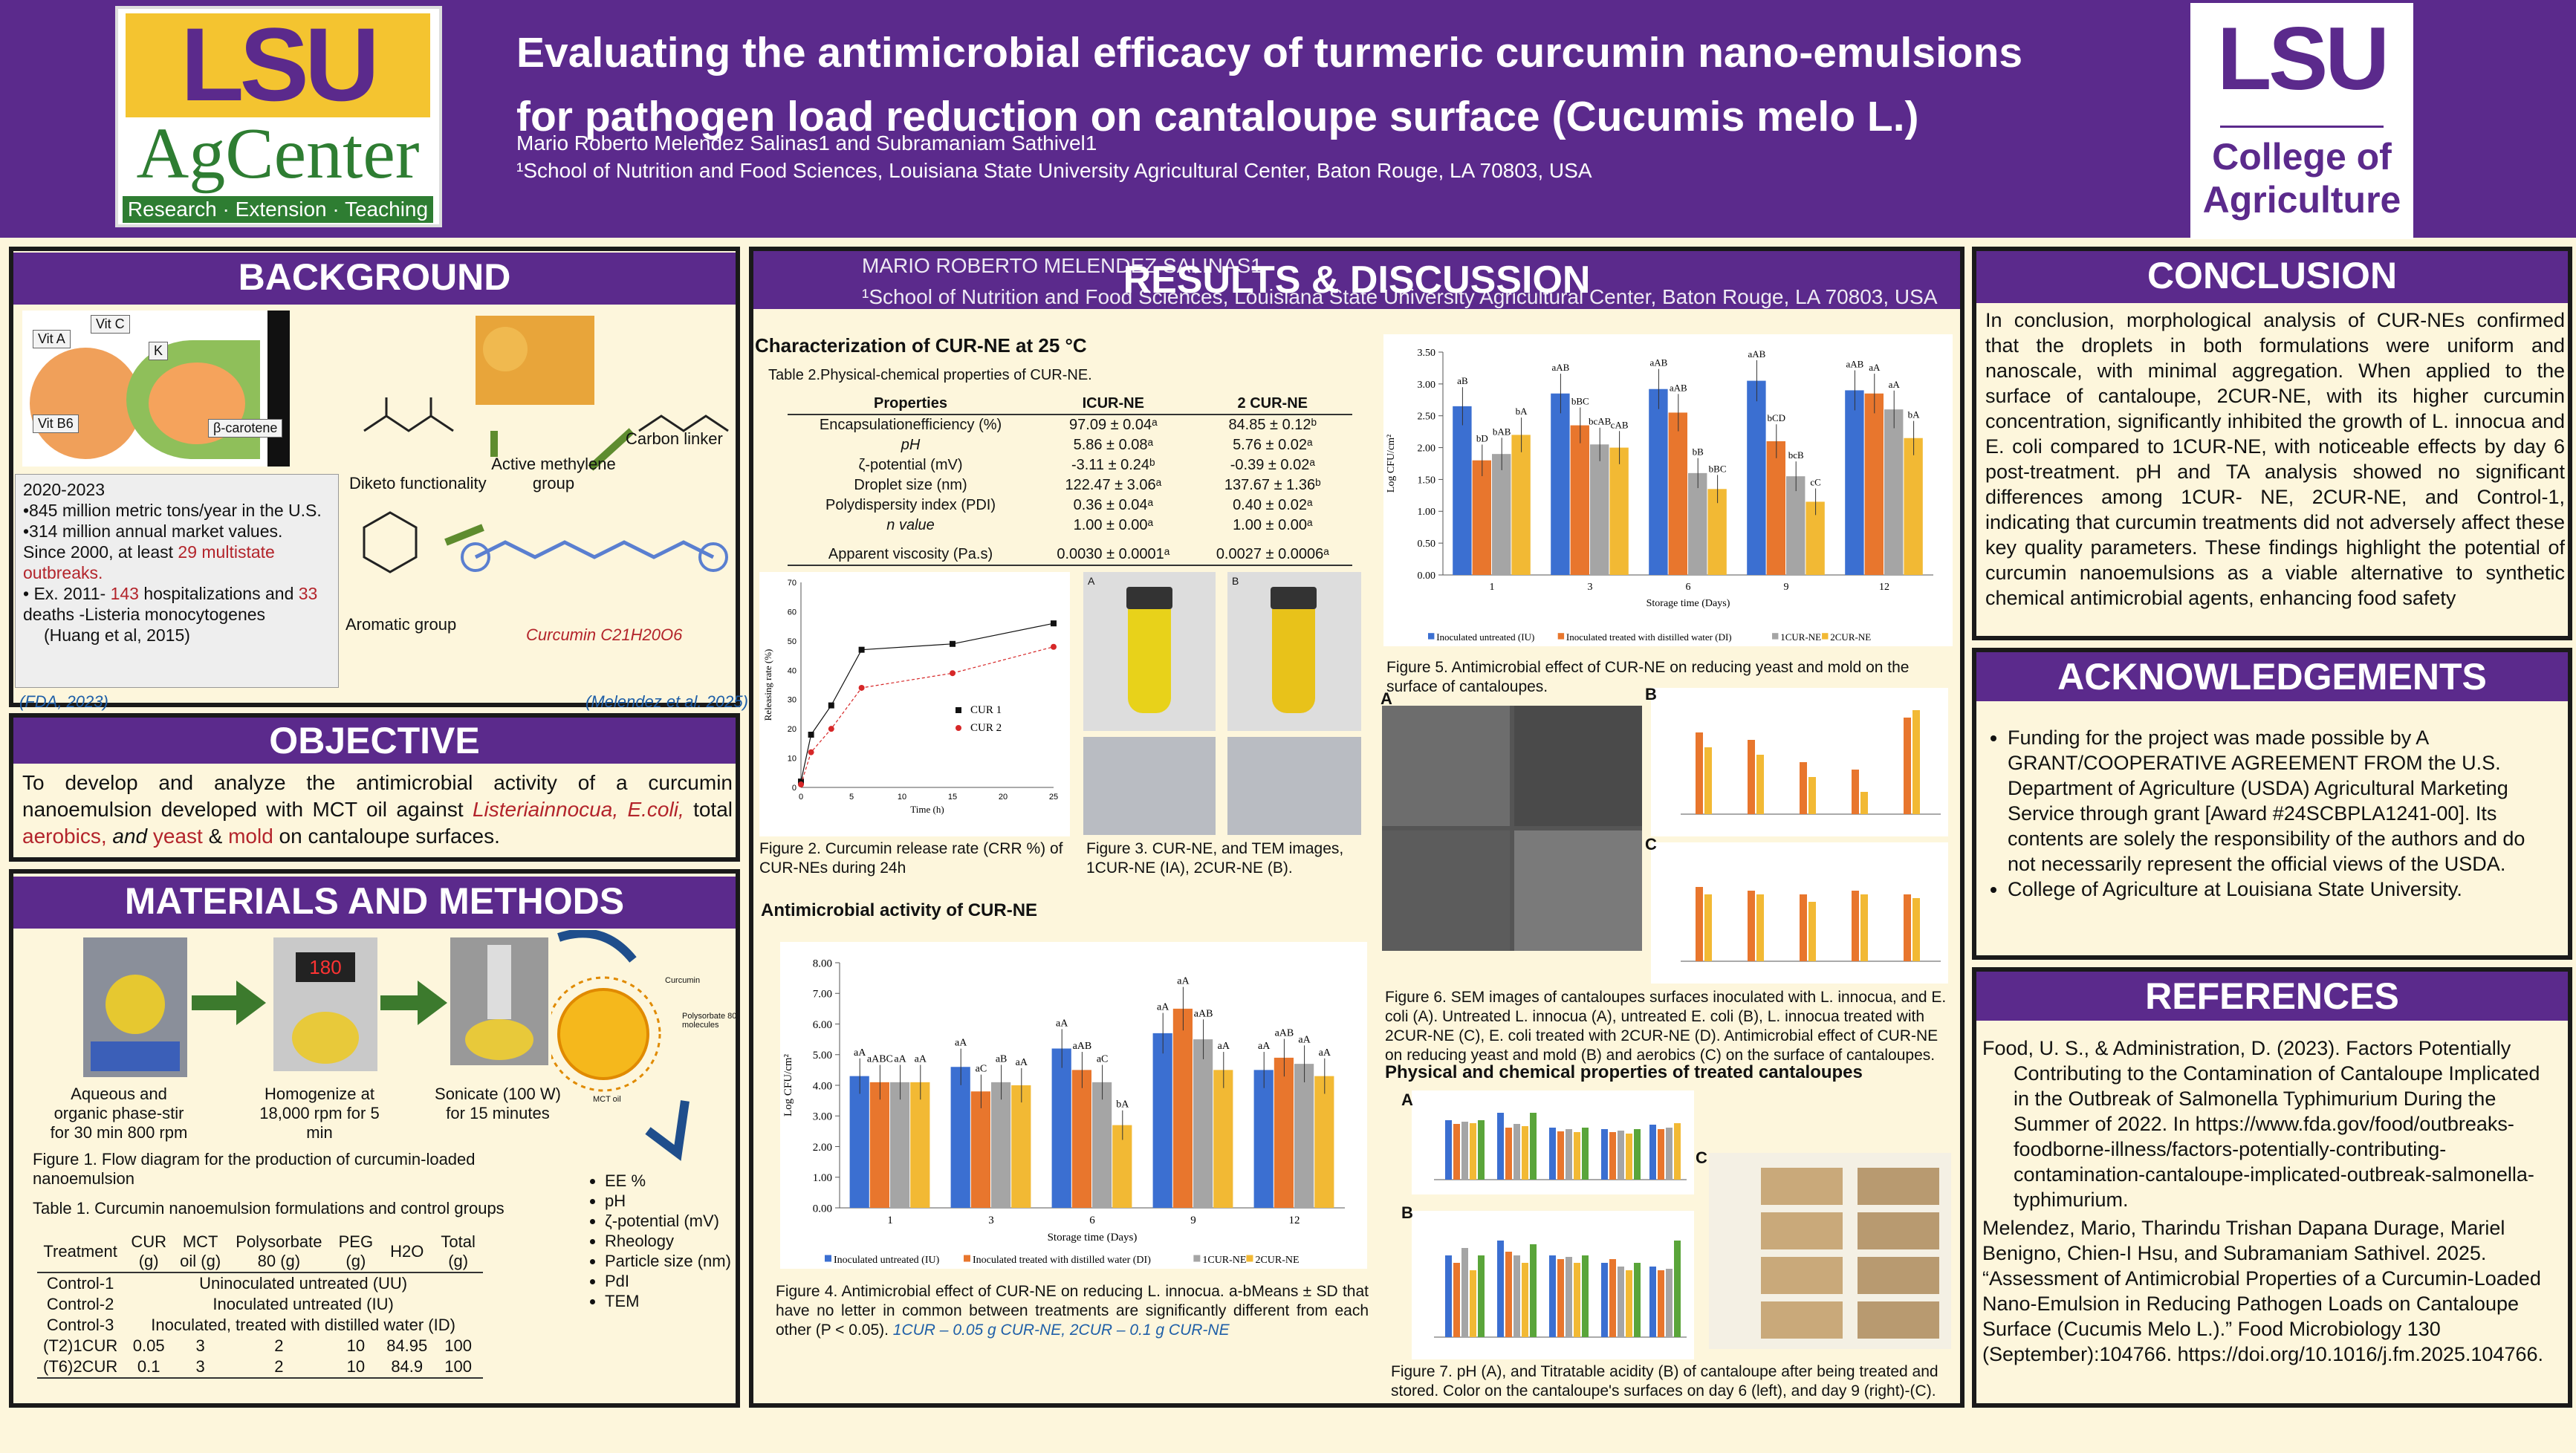  What do you see at coordinates (1427, 512) in the screenshot?
I see `y-tick-label: 1.00` at bounding box center [1427, 512].